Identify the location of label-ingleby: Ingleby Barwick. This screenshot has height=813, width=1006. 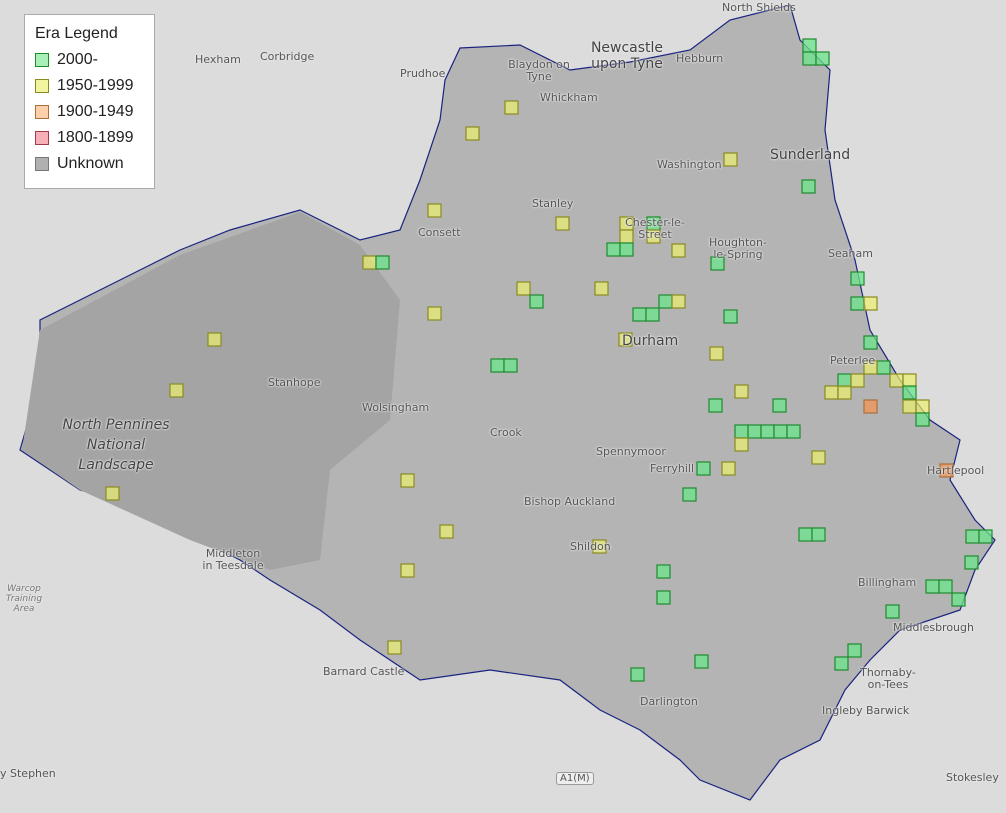
(866, 710).